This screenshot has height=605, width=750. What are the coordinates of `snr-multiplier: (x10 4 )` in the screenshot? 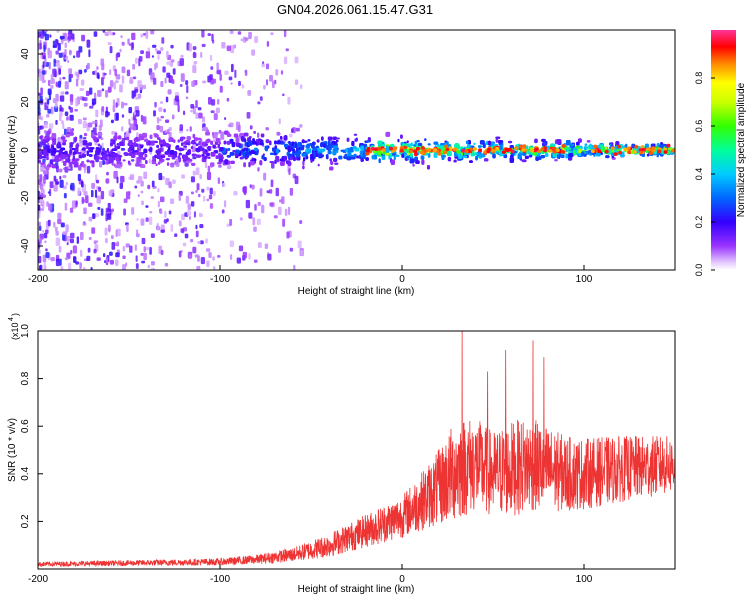 It's located at (14, 326).